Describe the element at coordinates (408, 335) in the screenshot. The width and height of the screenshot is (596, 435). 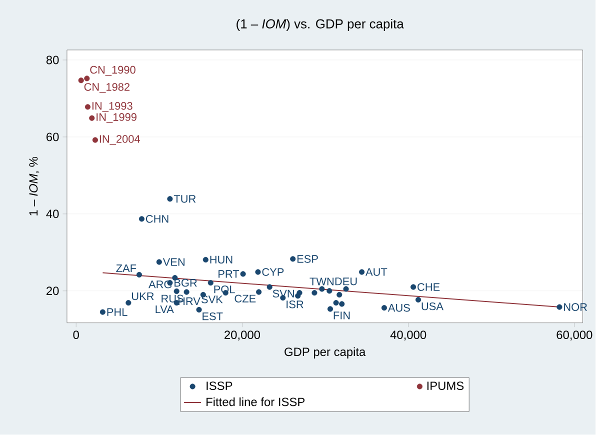
I see `x-tick-label: 40,000` at that location.